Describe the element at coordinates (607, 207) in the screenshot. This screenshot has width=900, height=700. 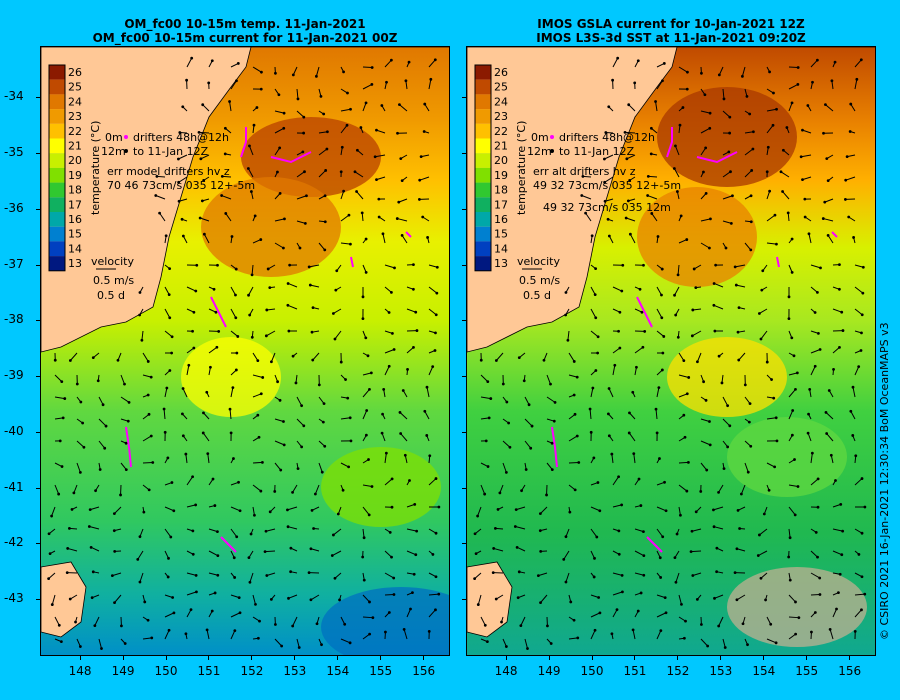
I see `err-line3: 49 32 73cm/s 035 12m` at that location.